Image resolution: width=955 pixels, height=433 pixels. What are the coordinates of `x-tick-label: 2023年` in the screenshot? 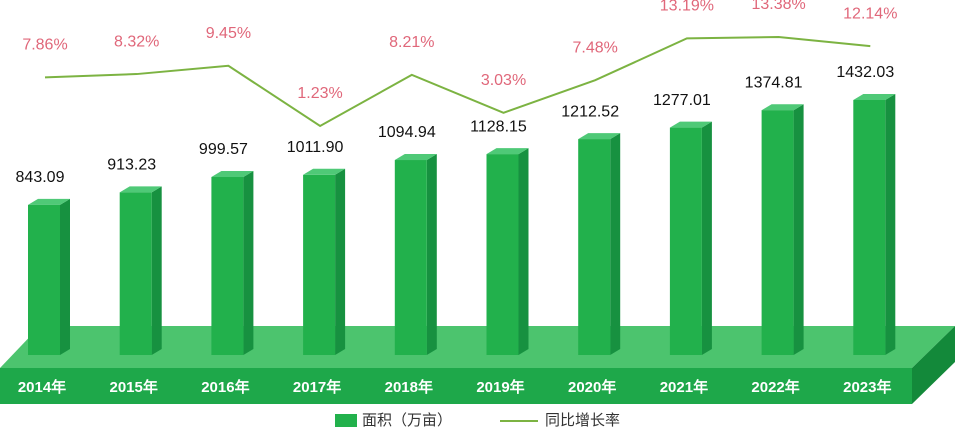 It's located at (867, 387).